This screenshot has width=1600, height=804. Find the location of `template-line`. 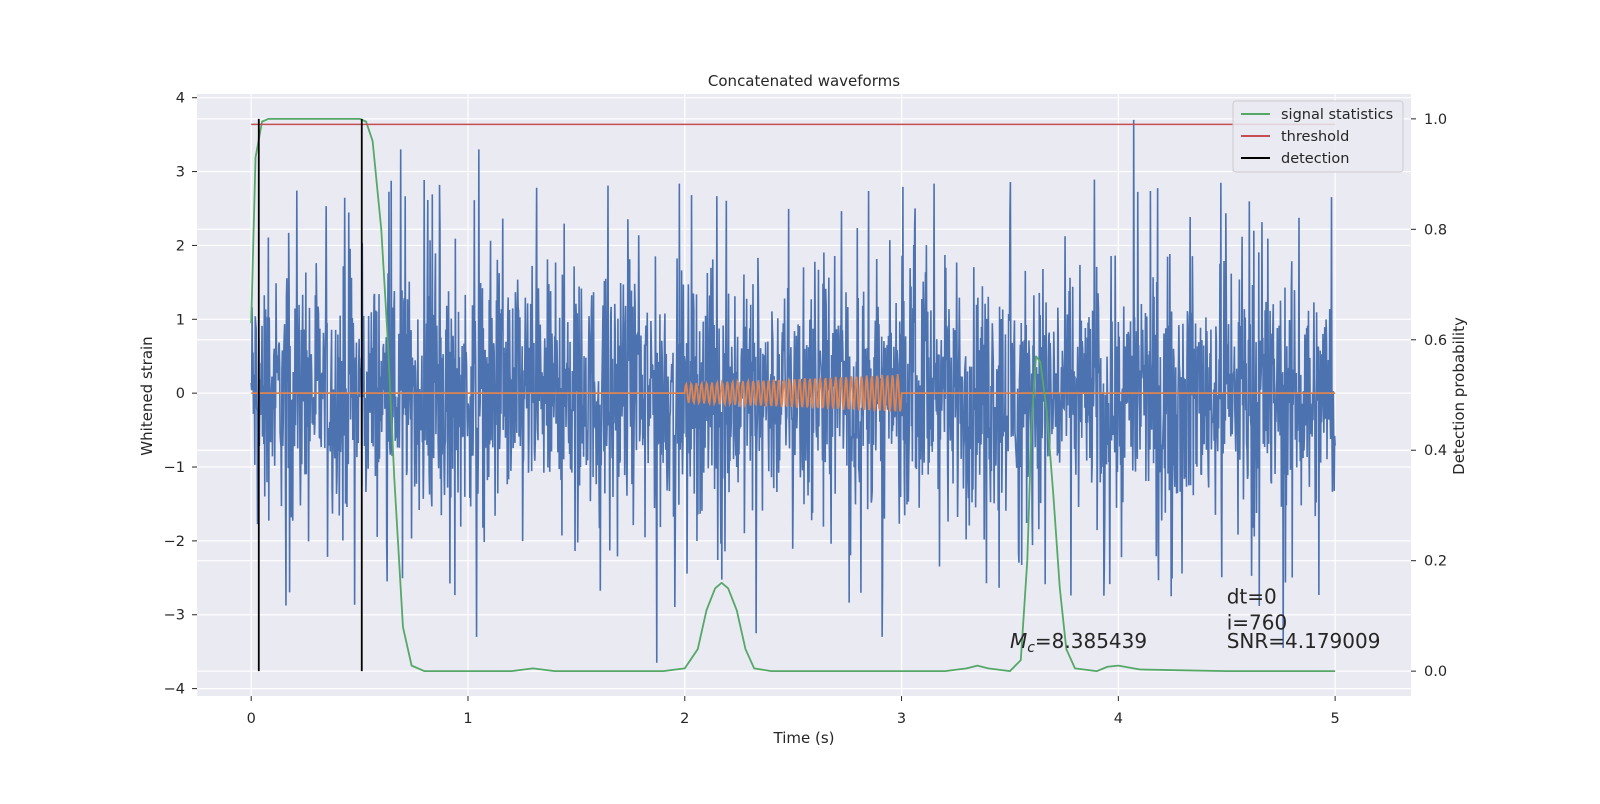

template-line is located at coordinates (793, 393).